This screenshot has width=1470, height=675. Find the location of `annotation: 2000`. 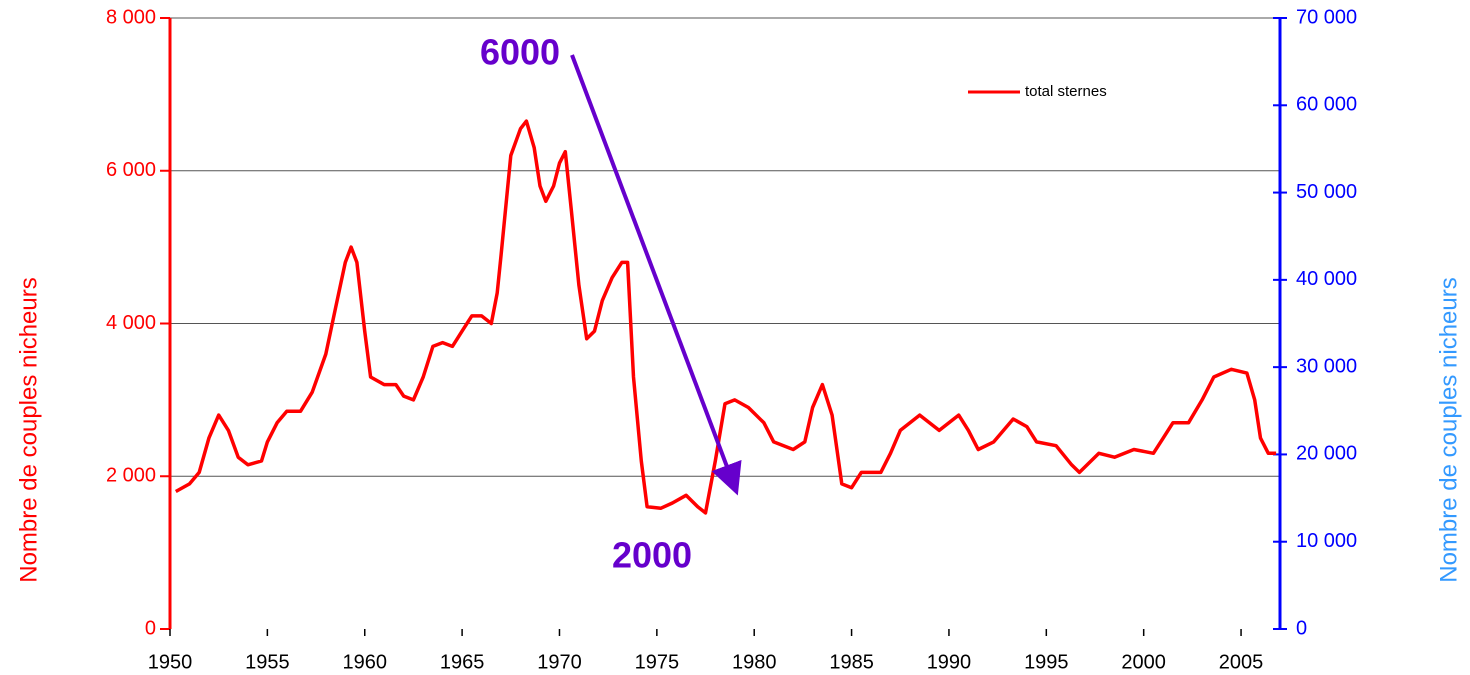

annotation: 2000 is located at coordinates (652, 555).